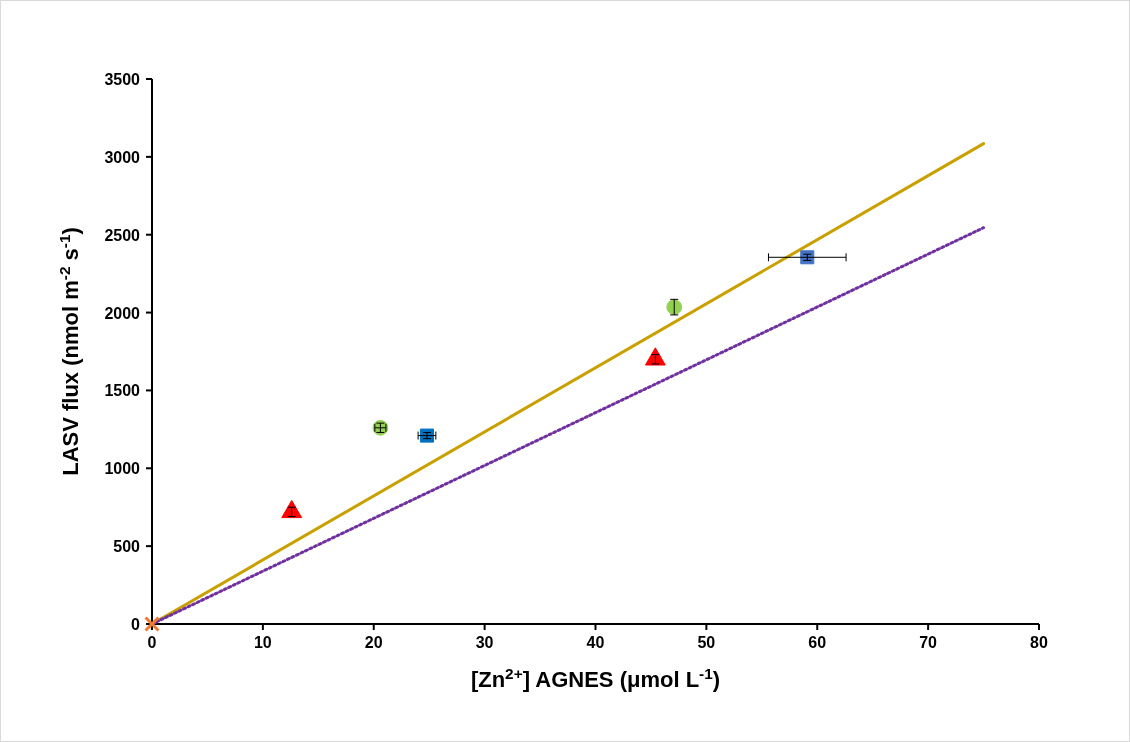 The height and width of the screenshot is (742, 1130). Describe the element at coordinates (122, 157) in the screenshot. I see `y-tick-label: 3000` at that location.